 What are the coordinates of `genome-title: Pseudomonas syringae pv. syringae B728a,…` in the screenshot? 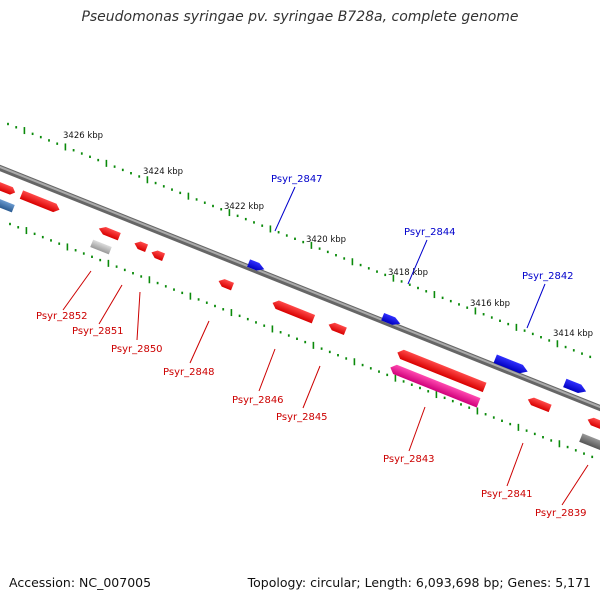 It's located at (300, 17).